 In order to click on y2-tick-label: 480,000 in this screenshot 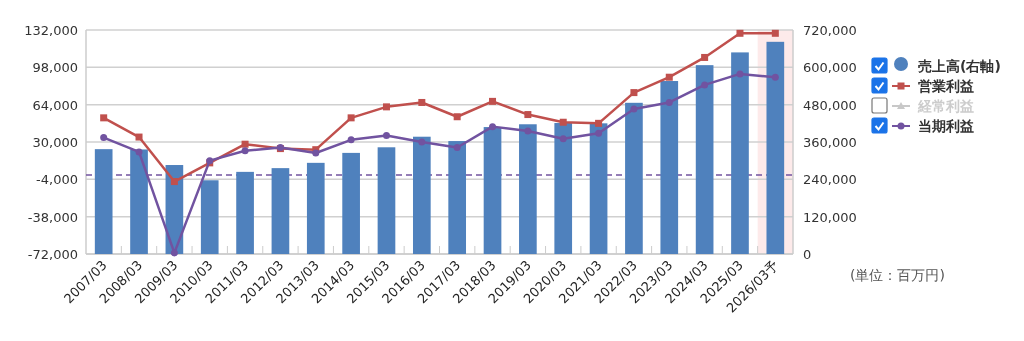, I will do `click(830, 105)`.